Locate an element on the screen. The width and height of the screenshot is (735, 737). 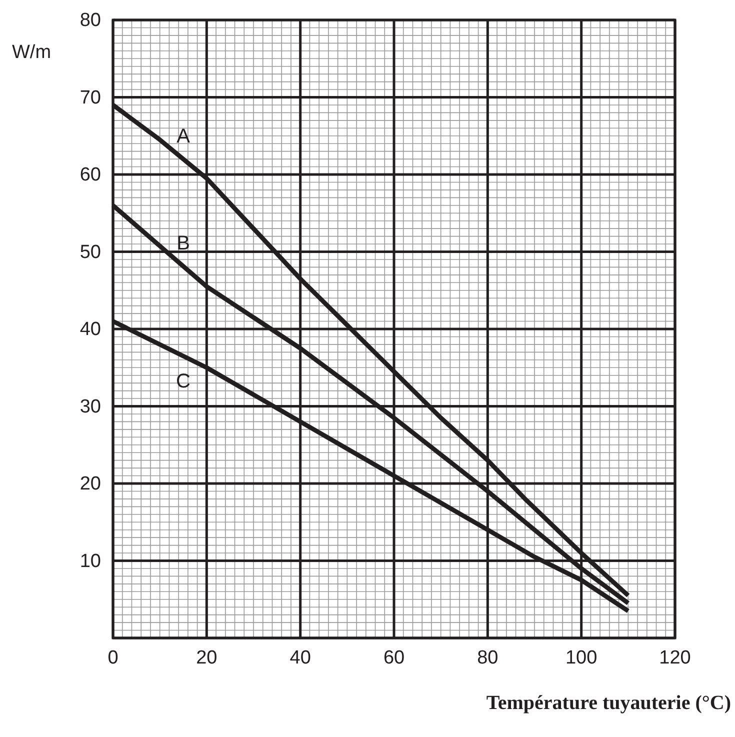
y-tick-label: 70 is located at coordinates (90, 97).